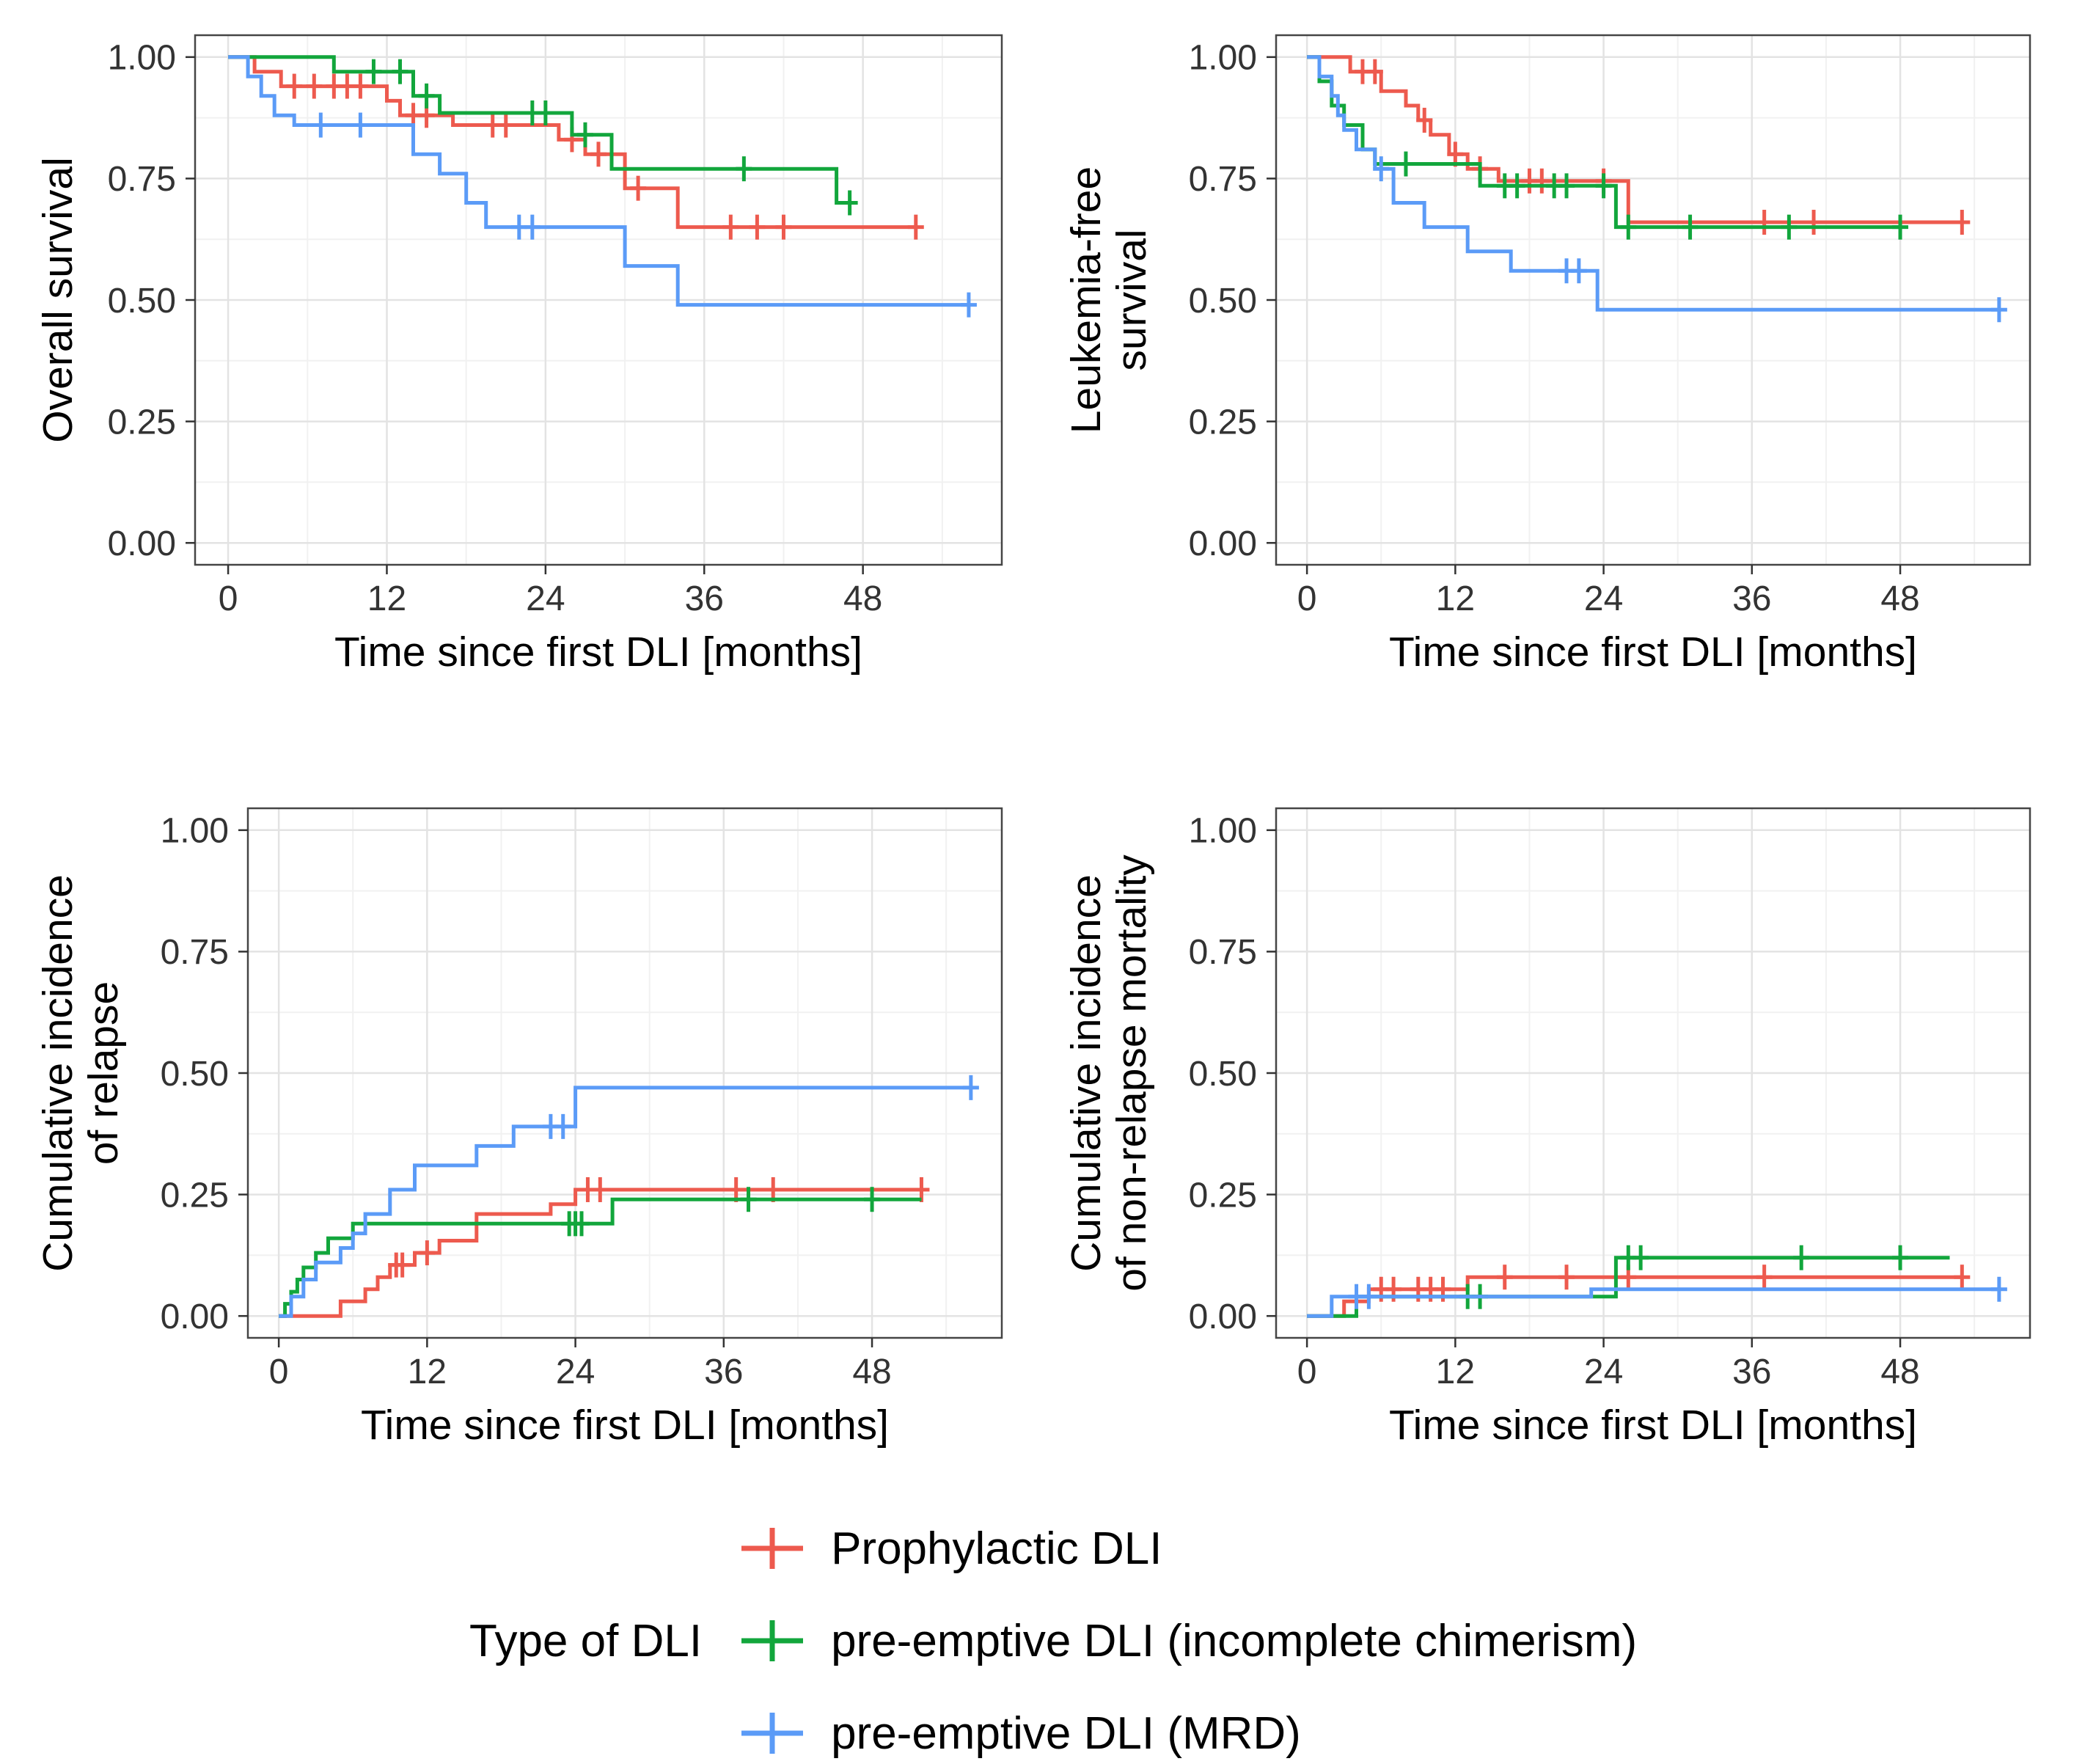  What do you see at coordinates (57, 300) in the screenshot?
I see `svg-text: Overall survival` at bounding box center [57, 300].